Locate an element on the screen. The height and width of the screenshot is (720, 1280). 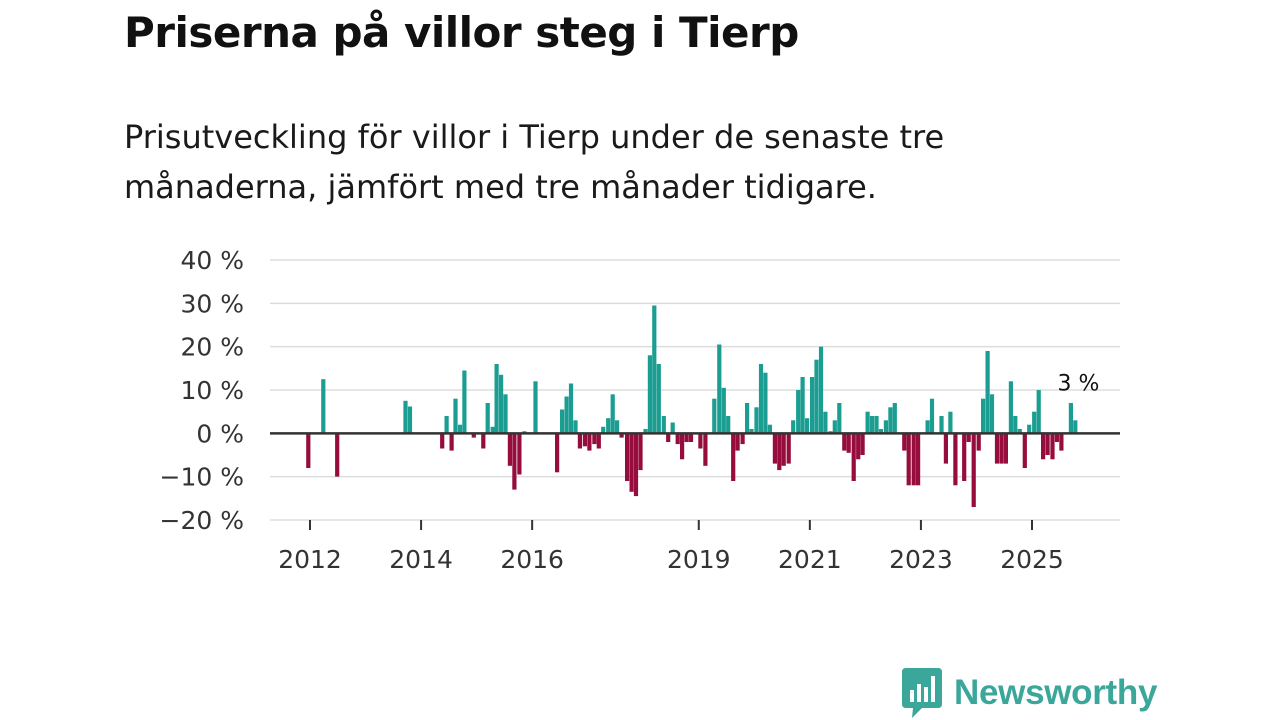
x-tick-label: 2014 is located at coordinates (421, 559).